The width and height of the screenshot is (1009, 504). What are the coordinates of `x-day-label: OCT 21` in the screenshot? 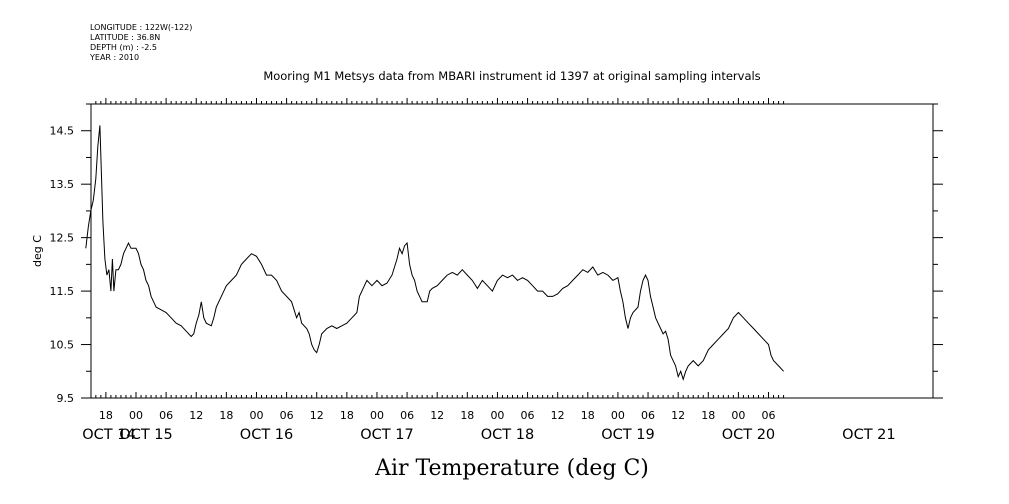 It's located at (868, 435).